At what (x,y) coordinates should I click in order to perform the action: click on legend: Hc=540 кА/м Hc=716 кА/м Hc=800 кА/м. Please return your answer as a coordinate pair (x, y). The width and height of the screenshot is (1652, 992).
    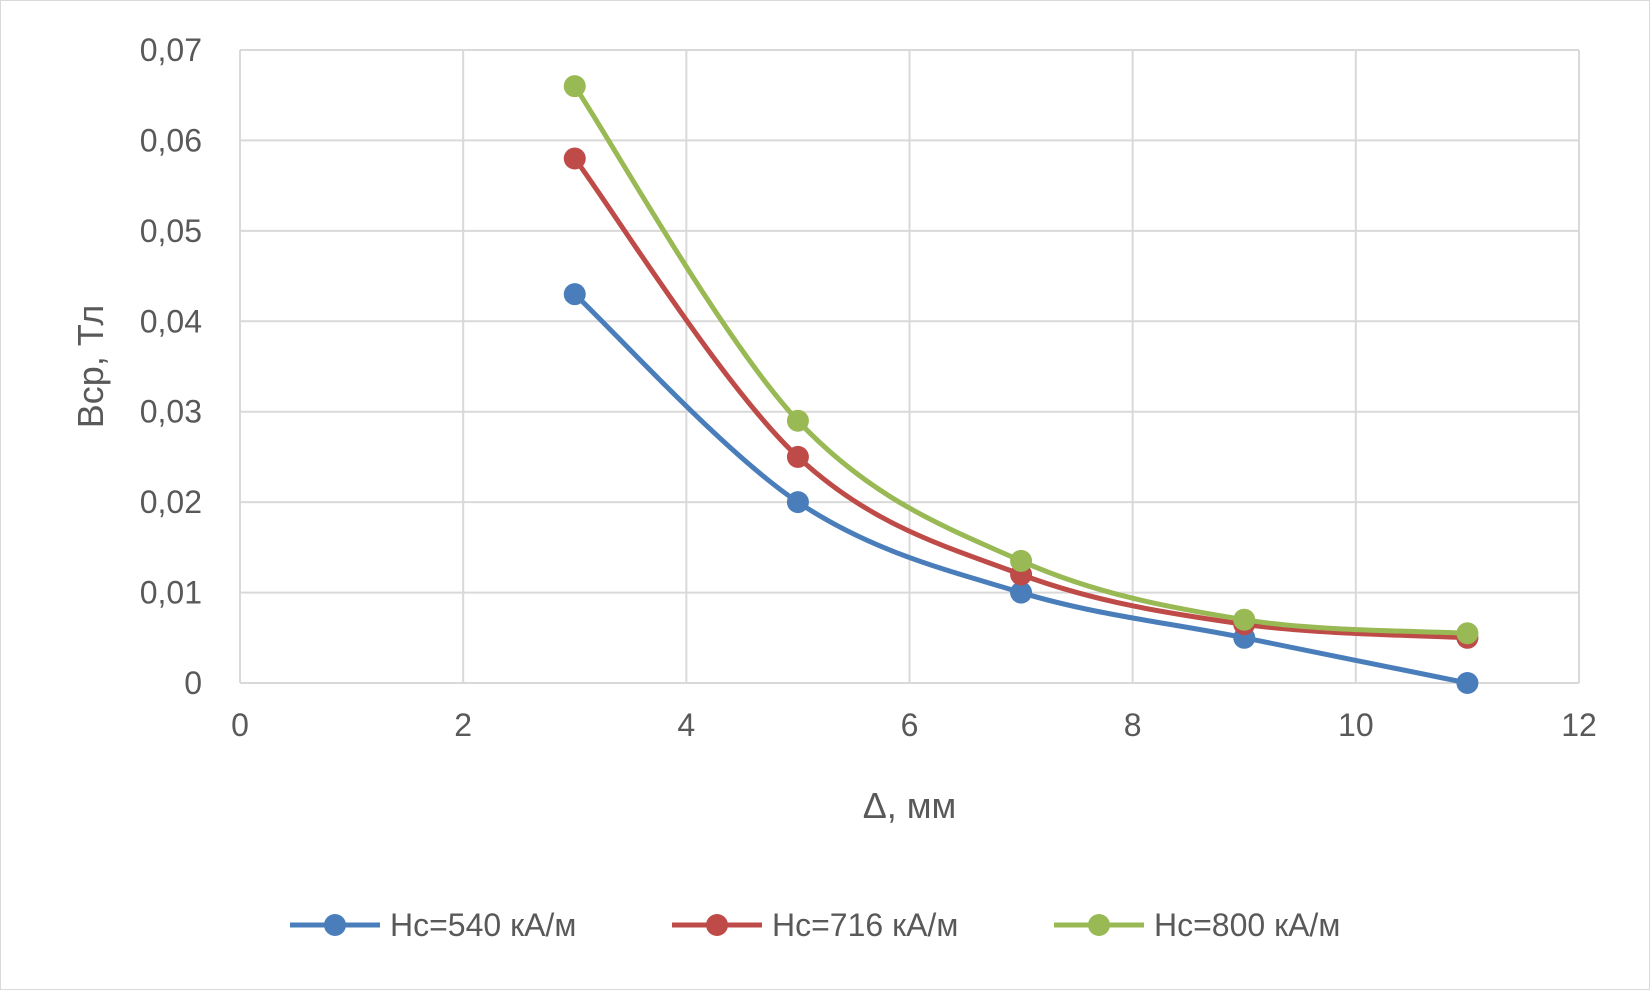
    Looking at the image, I should click on (815, 925).